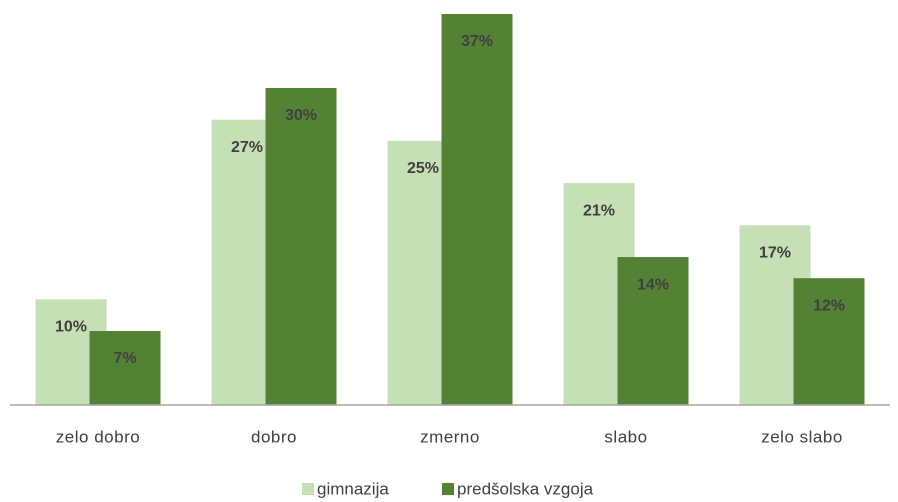 This screenshot has height=502, width=898. I want to click on value-label: 37%, so click(477, 41).